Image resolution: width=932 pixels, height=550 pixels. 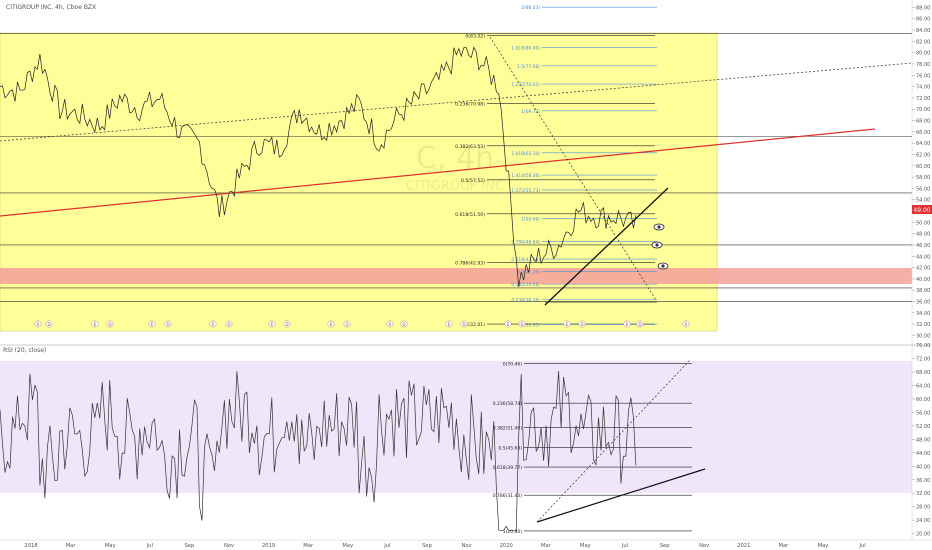 What do you see at coordinates (308, 546) in the screenshot?
I see `time-axis-label: Mar` at bounding box center [308, 546].